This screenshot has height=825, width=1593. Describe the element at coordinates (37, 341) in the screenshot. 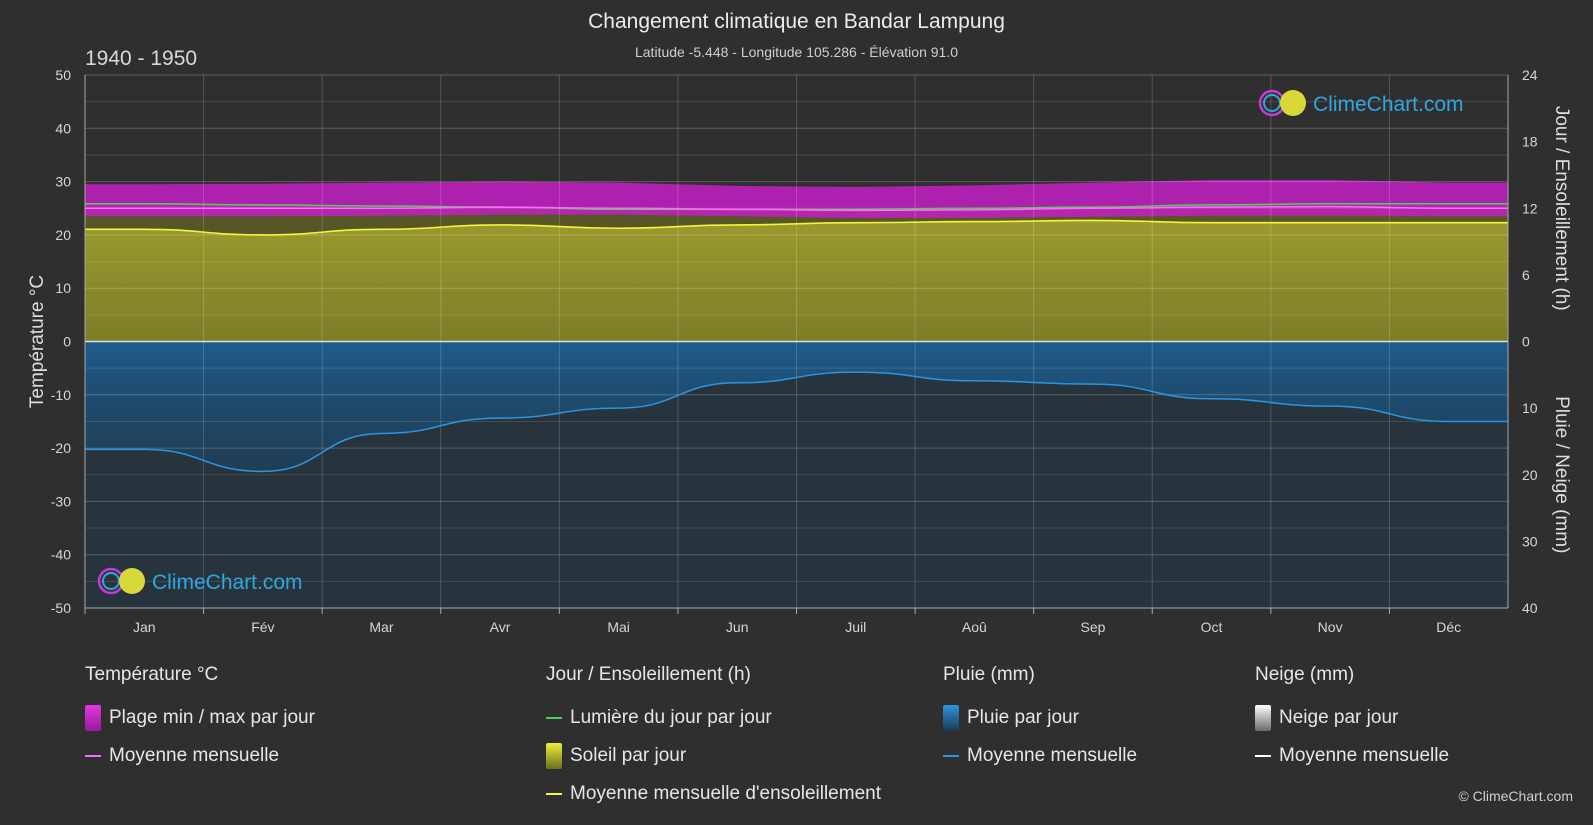

I see `y-left-axis-title: Température °C` at that location.